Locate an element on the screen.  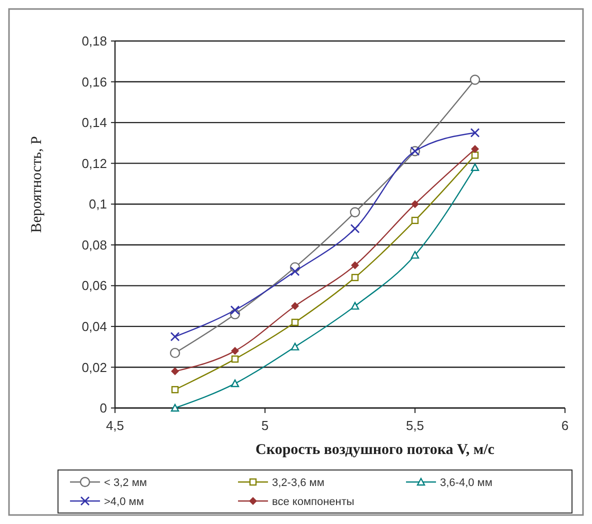
y-tick-label: 0 is located at coordinates (103, 408).